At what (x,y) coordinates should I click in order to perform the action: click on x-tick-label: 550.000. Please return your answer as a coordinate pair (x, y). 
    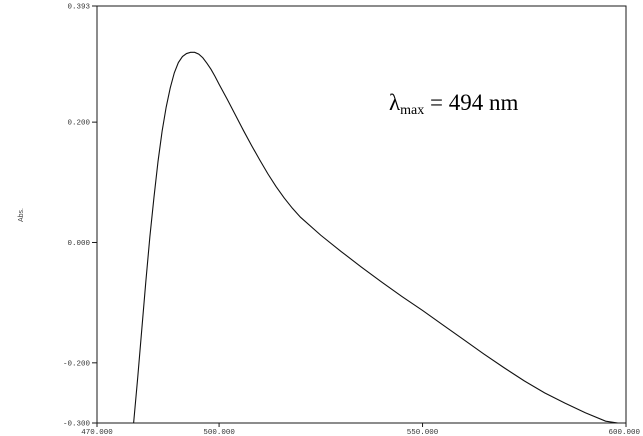
    Looking at the image, I should click on (423, 432).